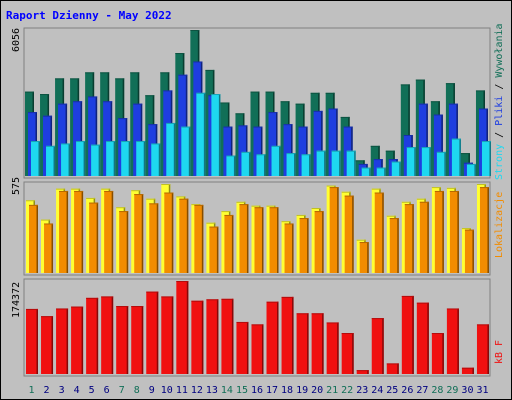 This screenshot has width=512, height=400. What do you see at coordinates (499, 162) in the screenshot?
I see `legend-strony: Strony` at bounding box center [499, 162].